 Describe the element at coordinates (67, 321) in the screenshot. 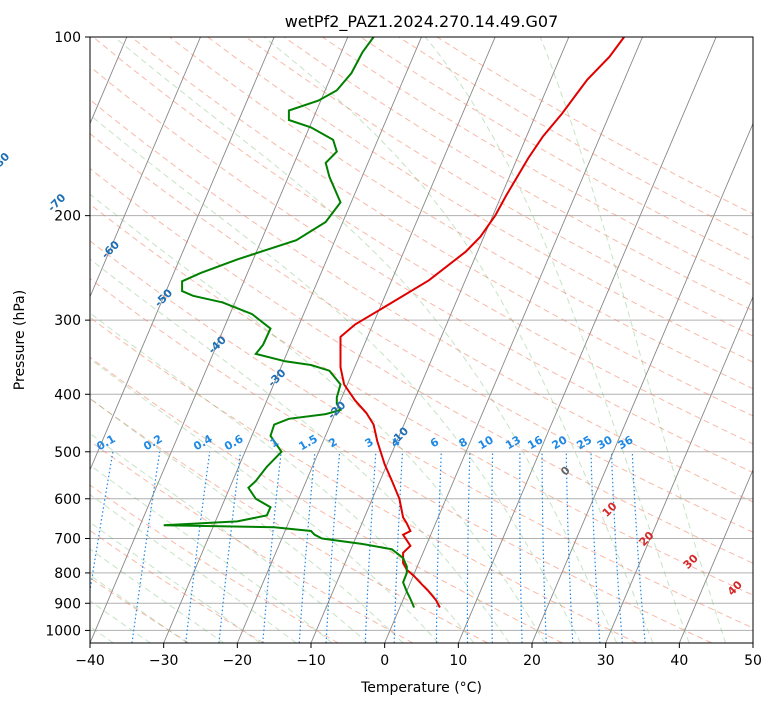

I see `y-tick-label: 300` at that location.